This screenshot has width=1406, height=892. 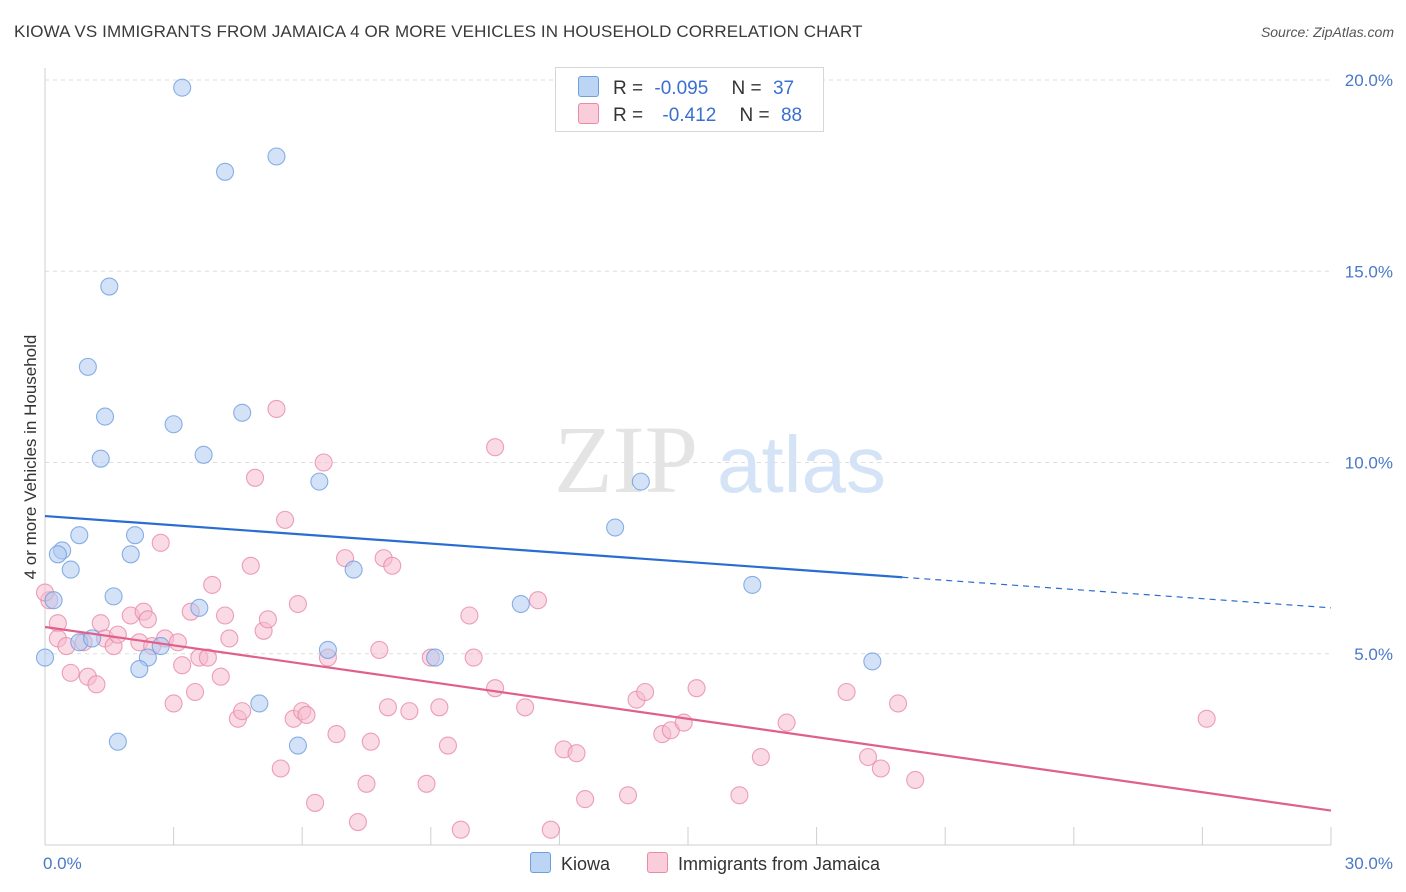 I want to click on bottom-legend-swatch-kiowa, so click(x=540, y=862).